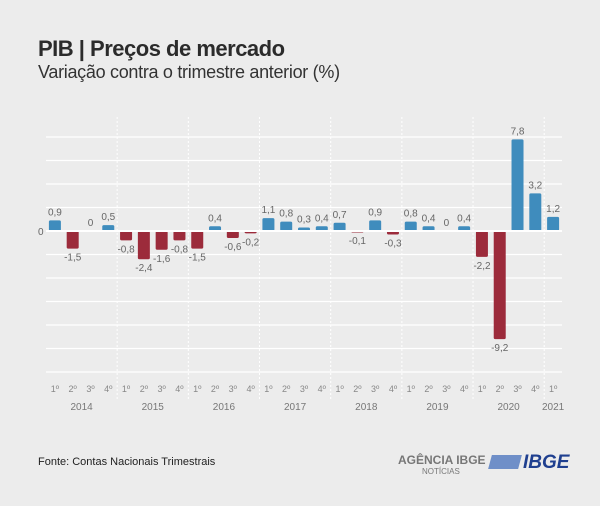  I want to click on year-tick-label: 2018, so click(366, 407).